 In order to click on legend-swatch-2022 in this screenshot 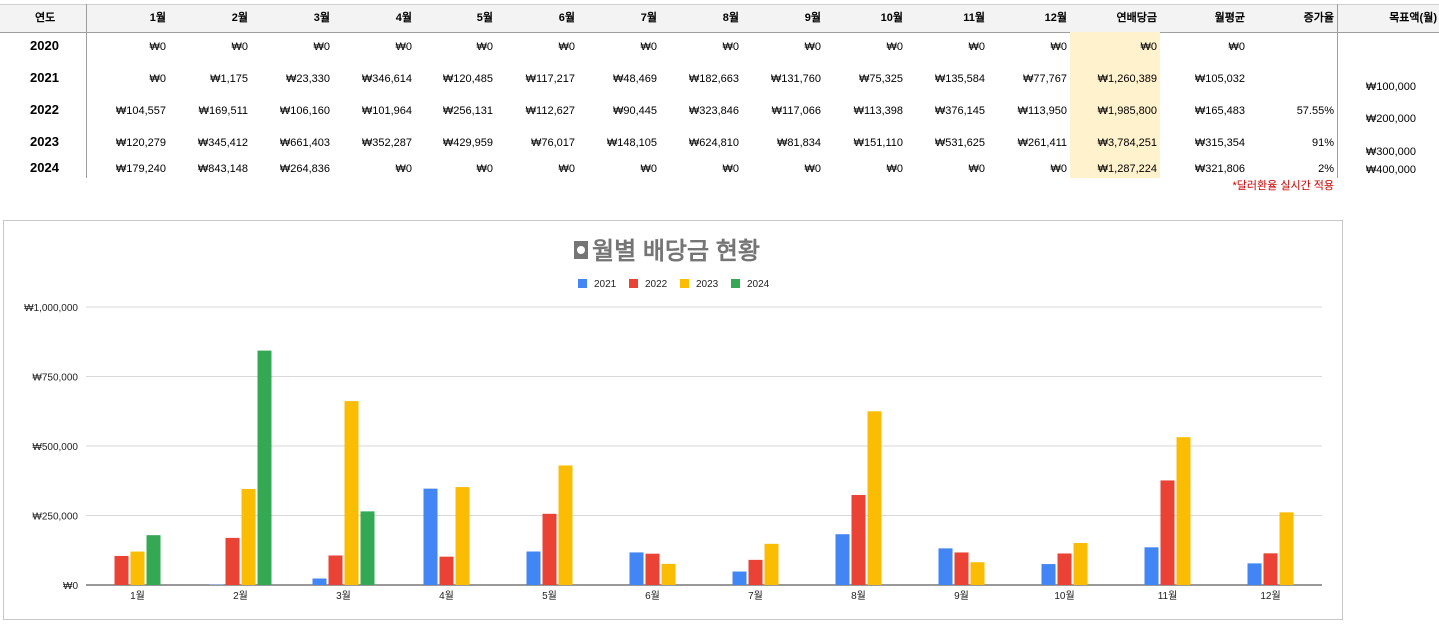, I will do `click(633, 283)`.